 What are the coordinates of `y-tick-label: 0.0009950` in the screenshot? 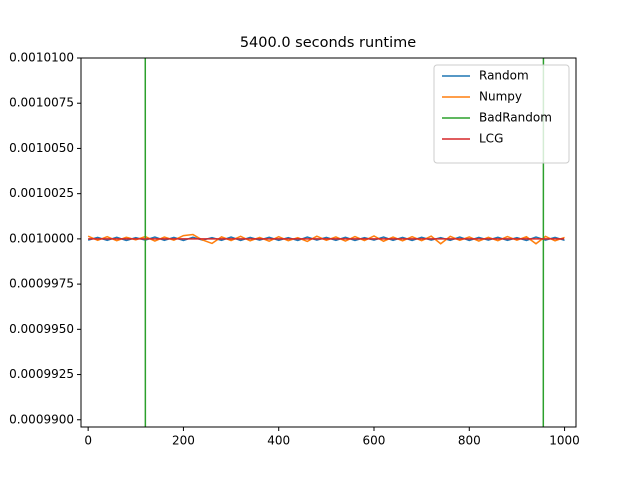 It's located at (41, 329).